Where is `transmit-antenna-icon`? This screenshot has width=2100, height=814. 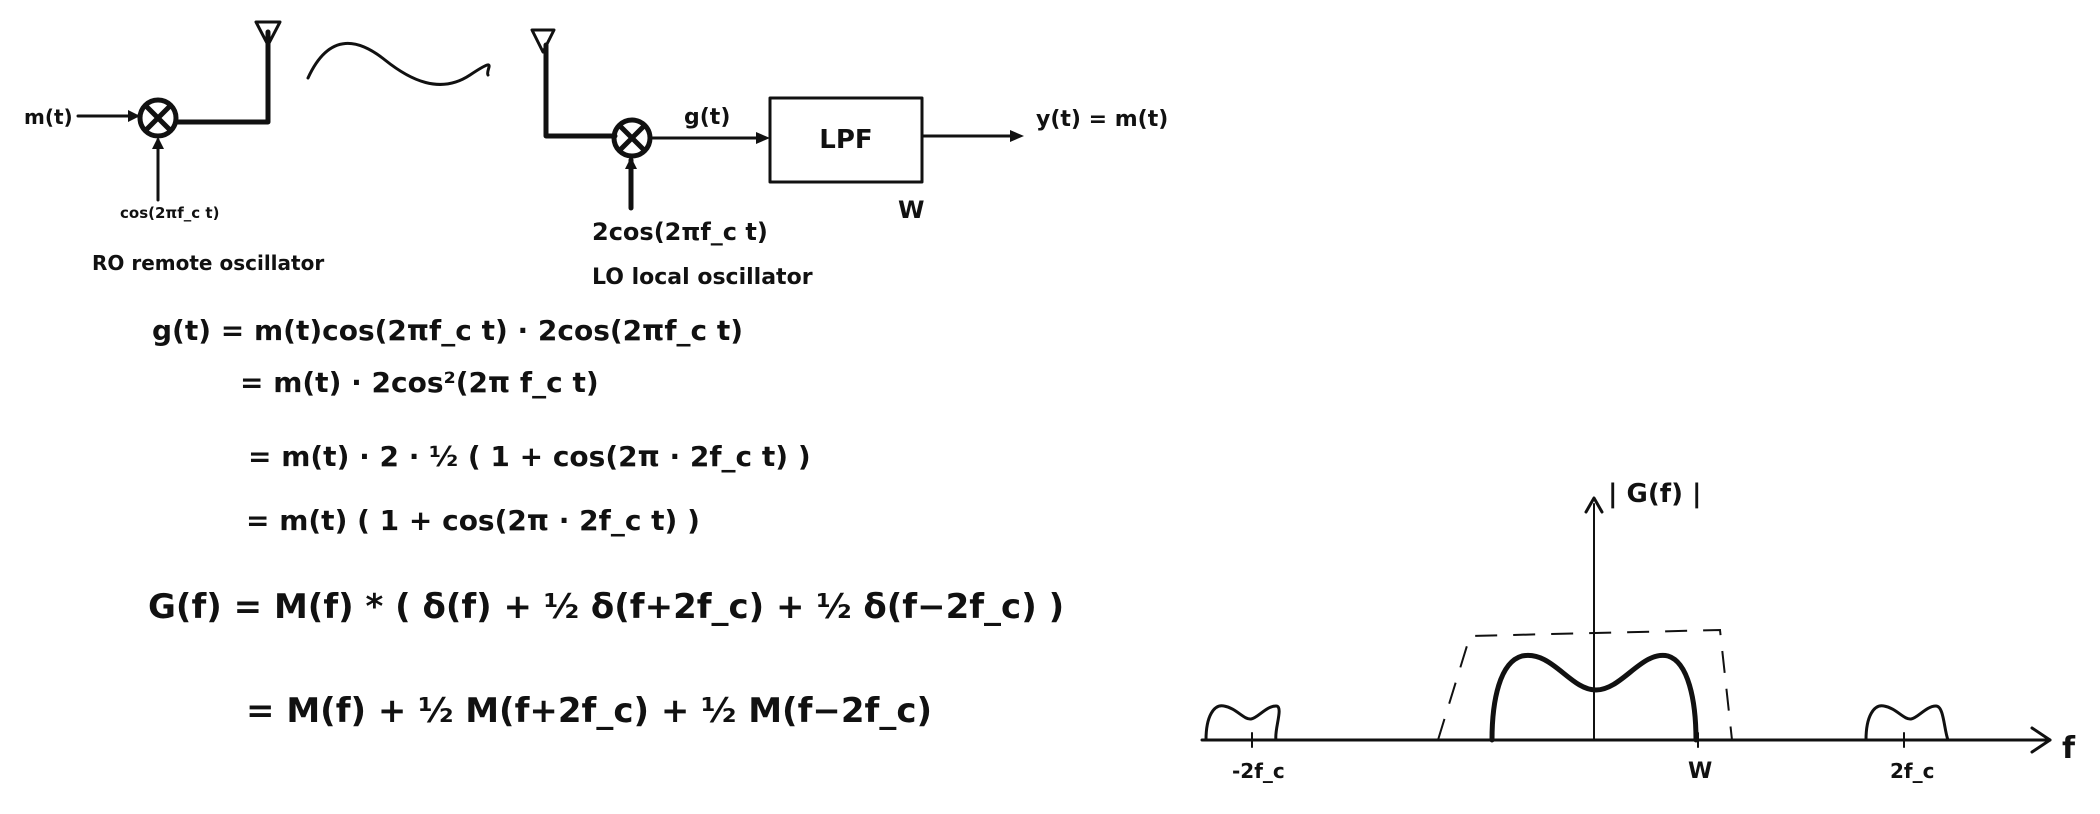 transmit-antenna-icon is located at coordinates (268, 33).